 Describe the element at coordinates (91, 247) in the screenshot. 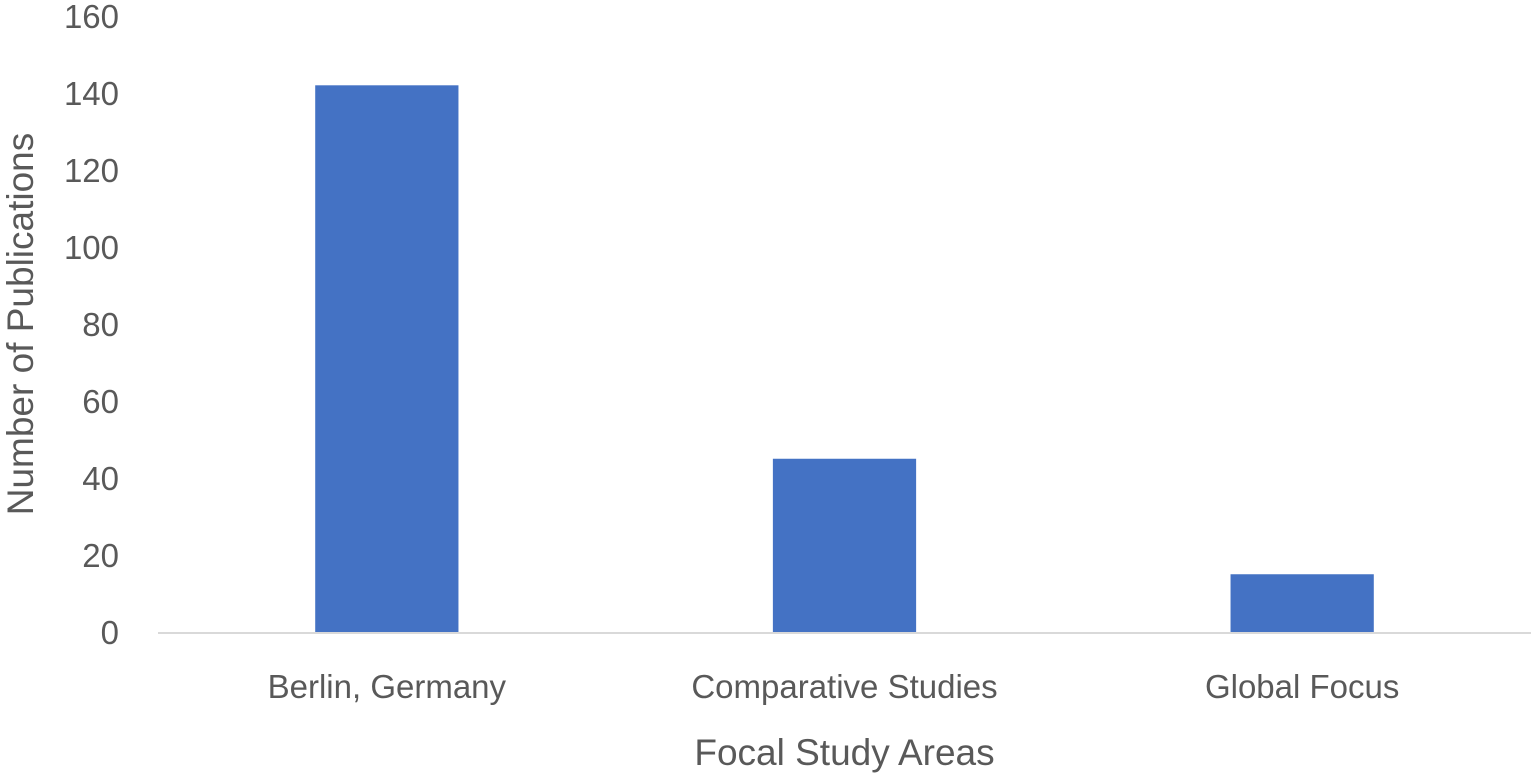

I see `y-tick-label: 100` at that location.